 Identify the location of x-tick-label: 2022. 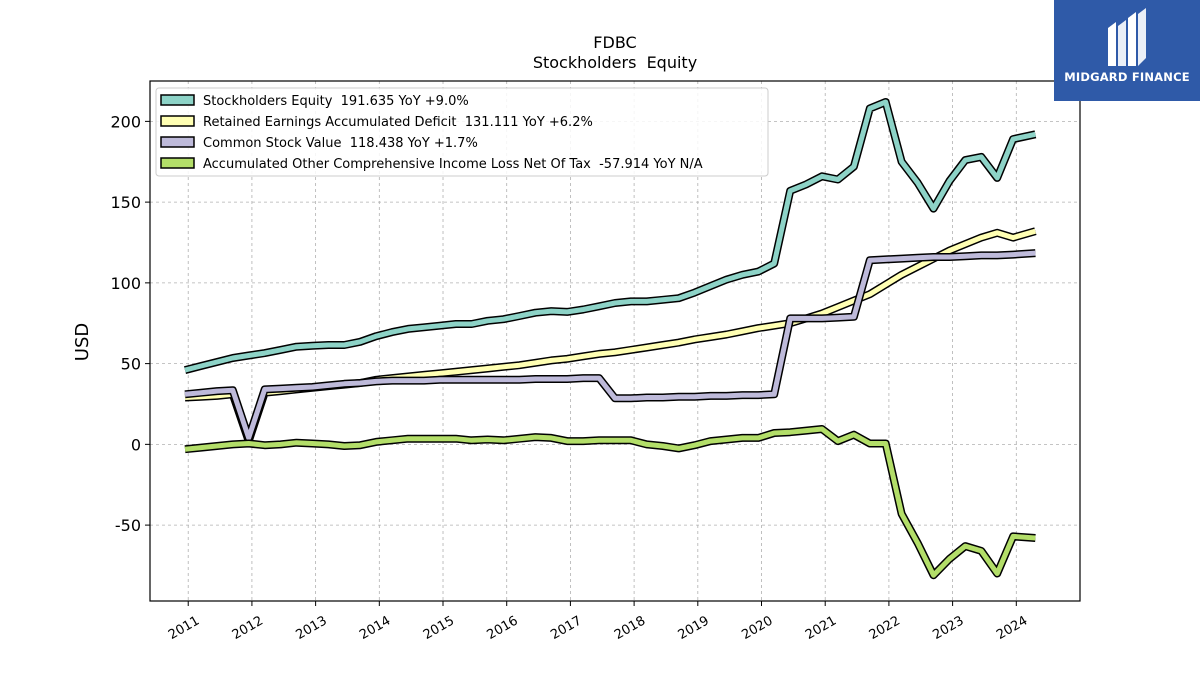
(885, 628).